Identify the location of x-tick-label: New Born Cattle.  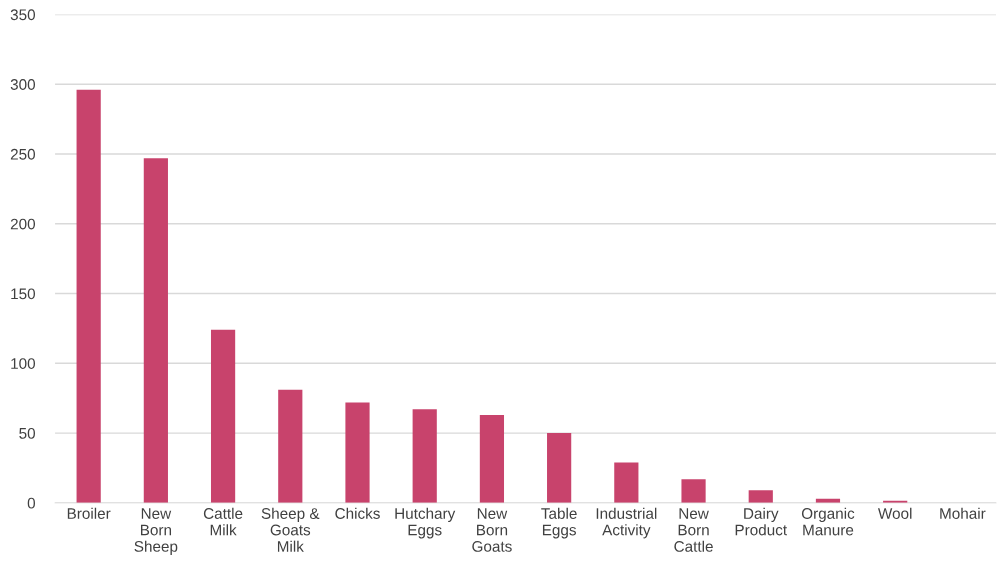
(693, 530).